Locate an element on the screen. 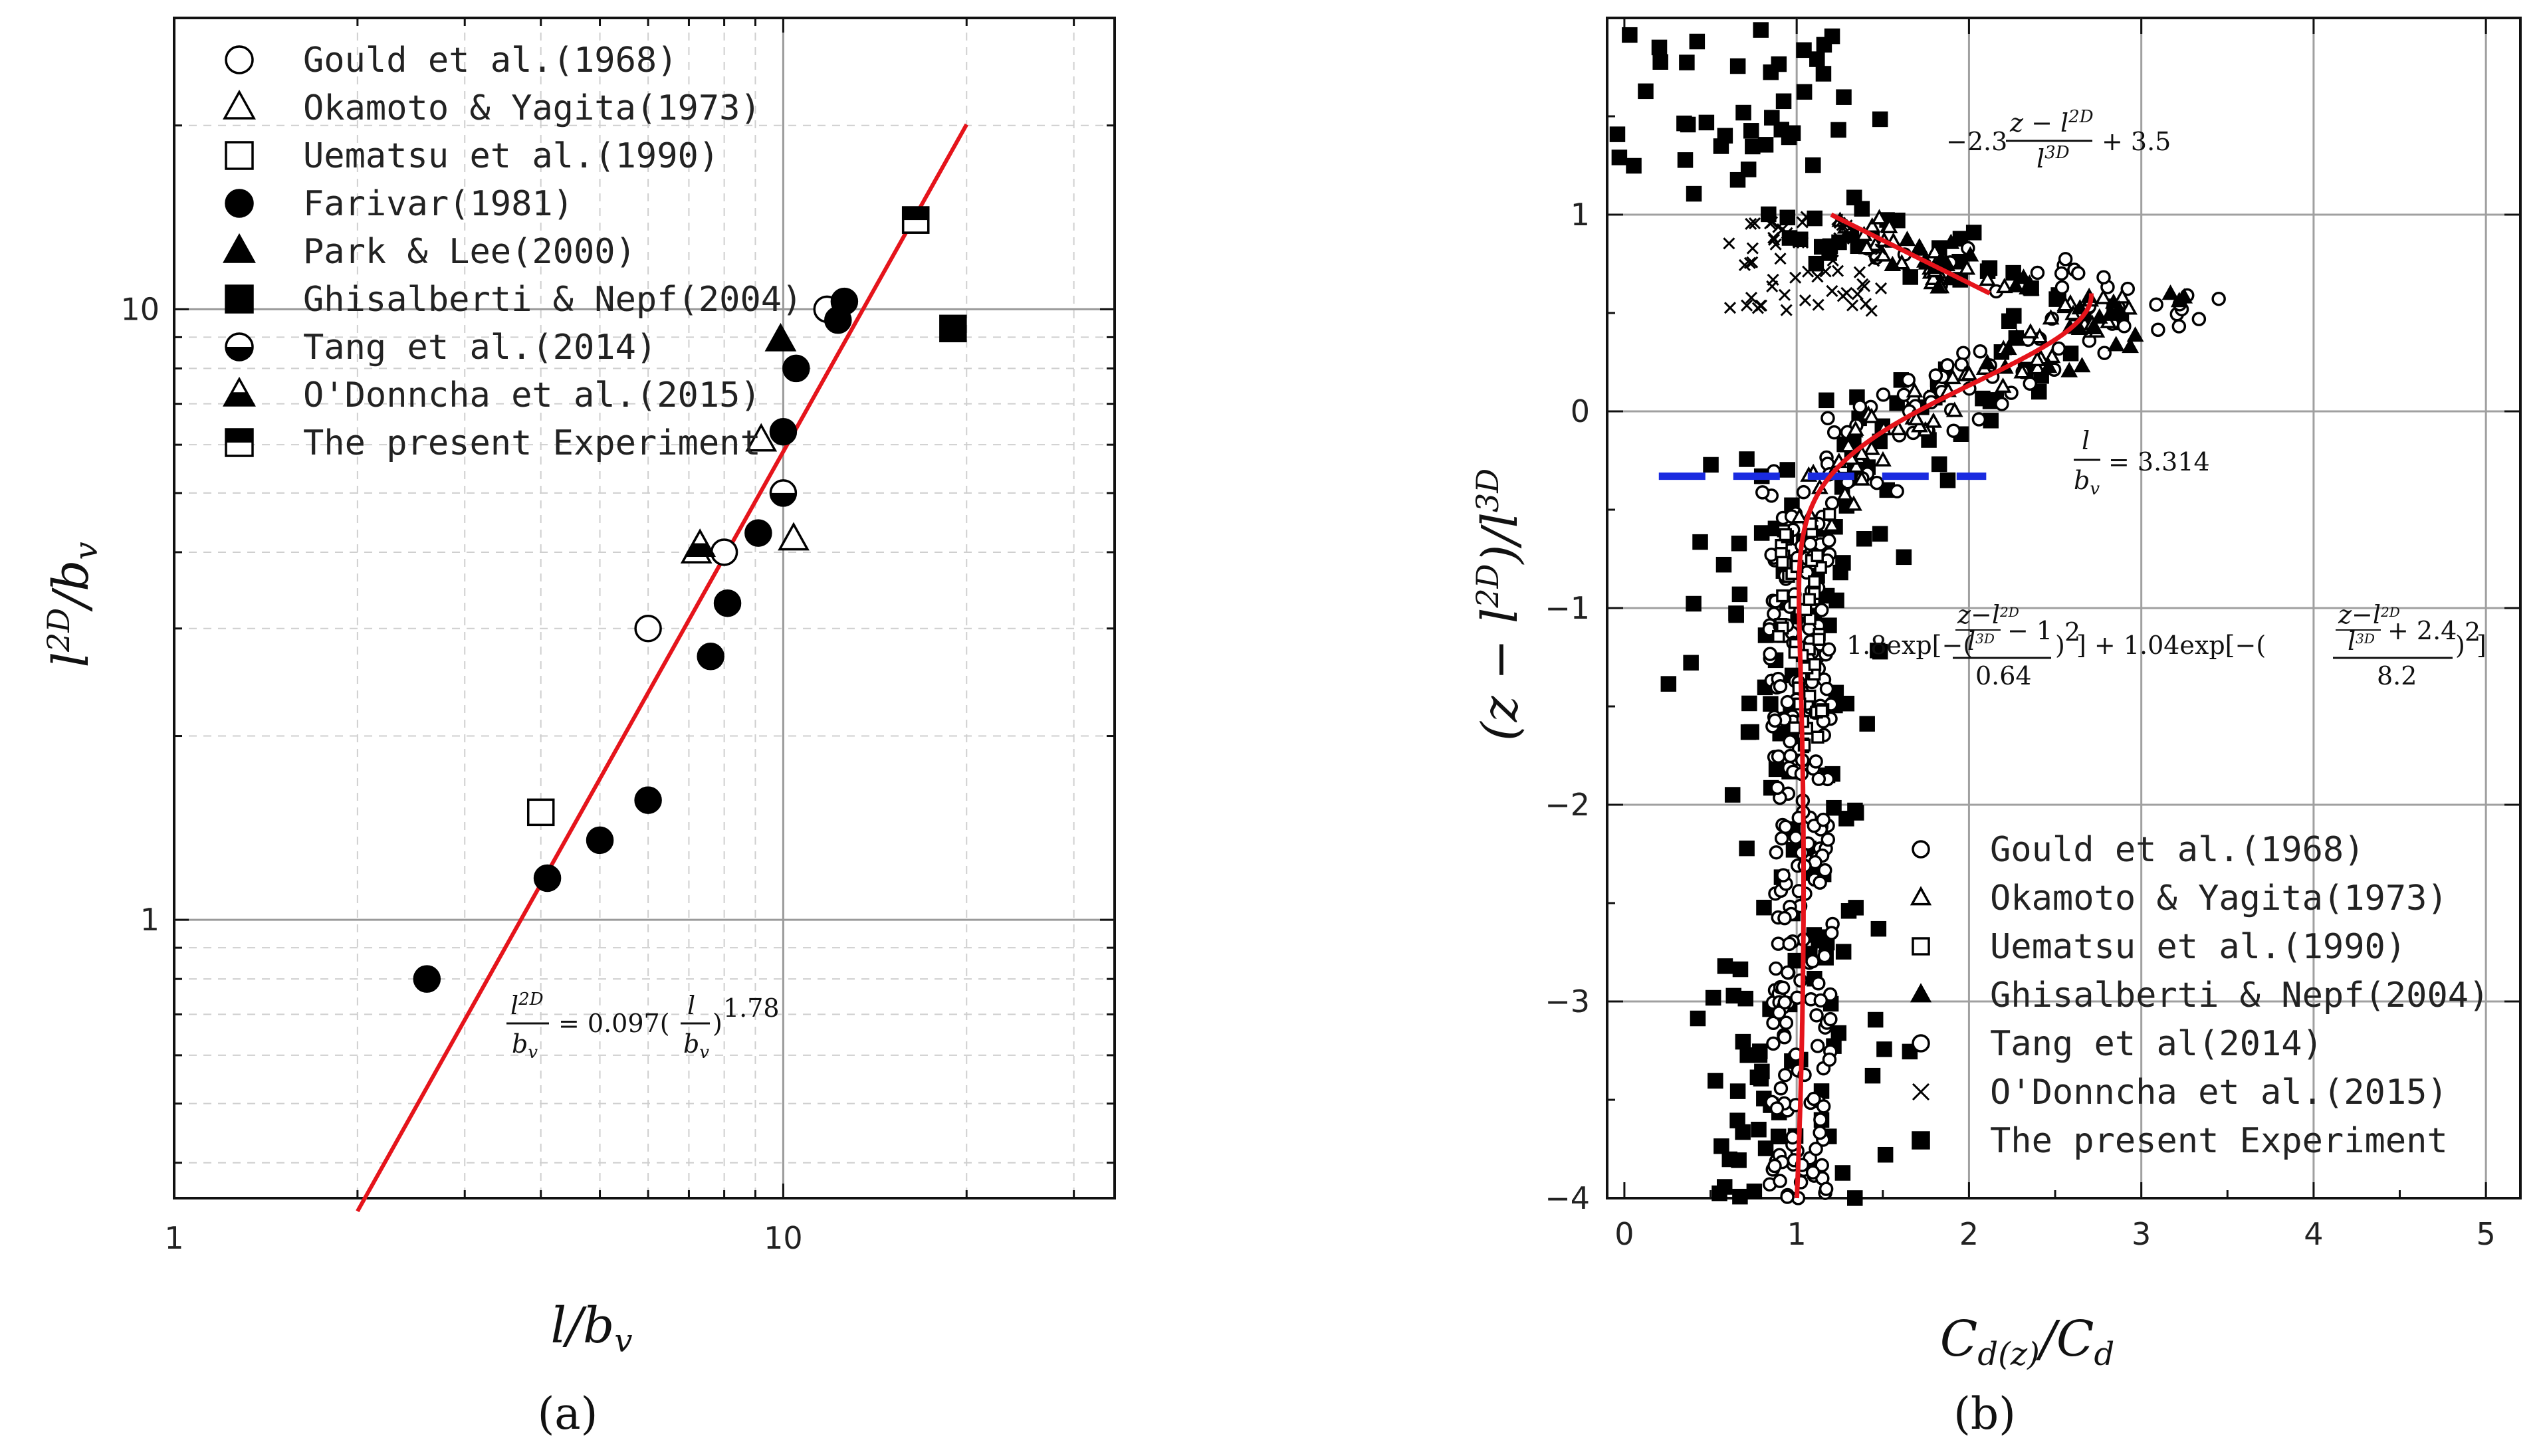 The image size is (2537, 1456). b-legend-label-5: O'Donncha et al.(2015) is located at coordinates (2219, 1092).